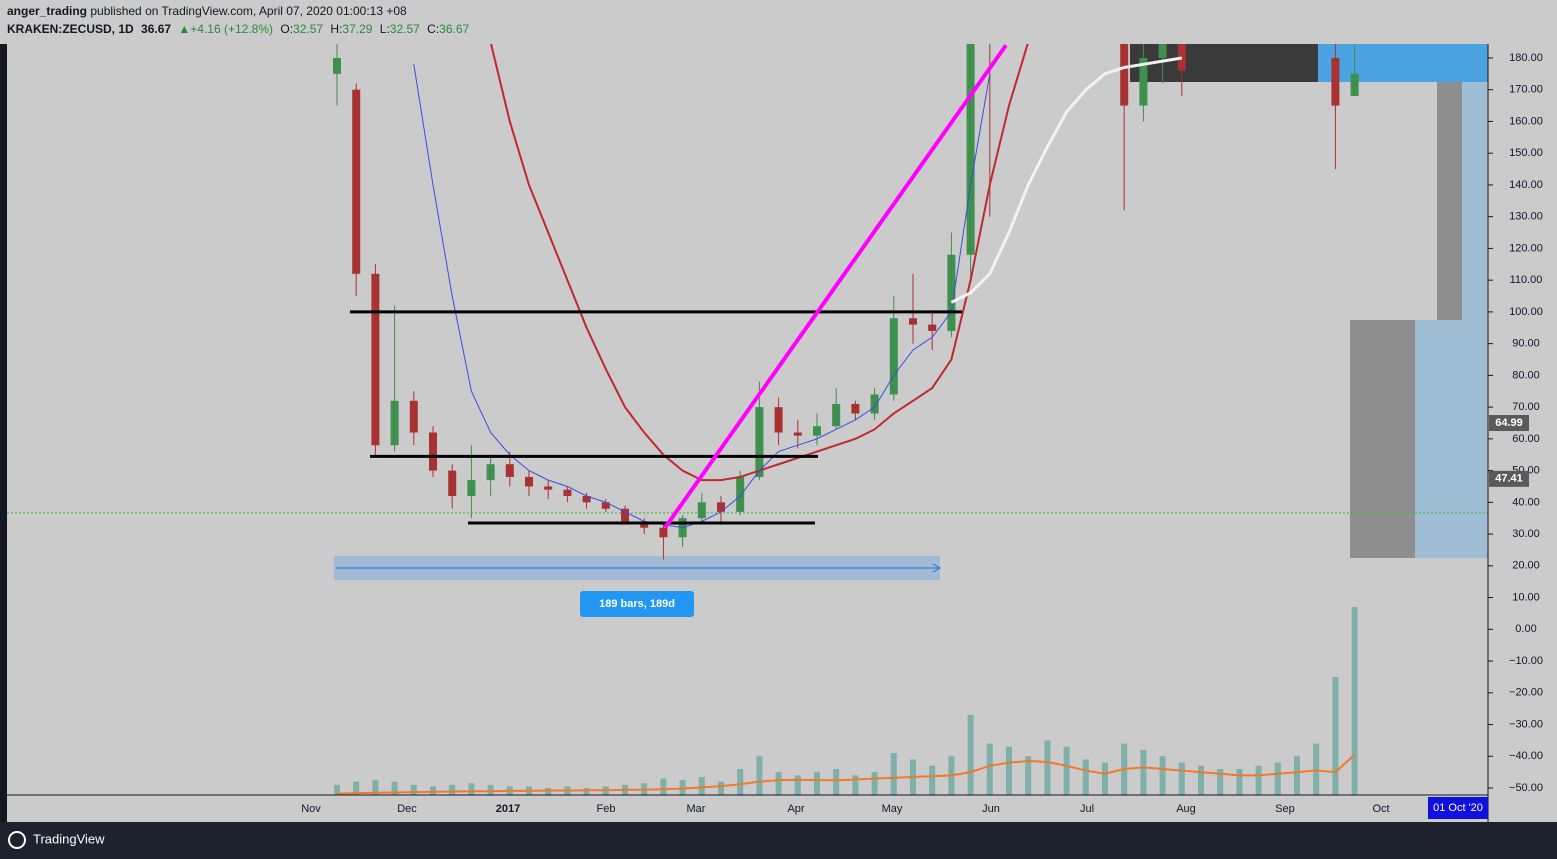  I want to click on price: 36.67, so click(156, 29).